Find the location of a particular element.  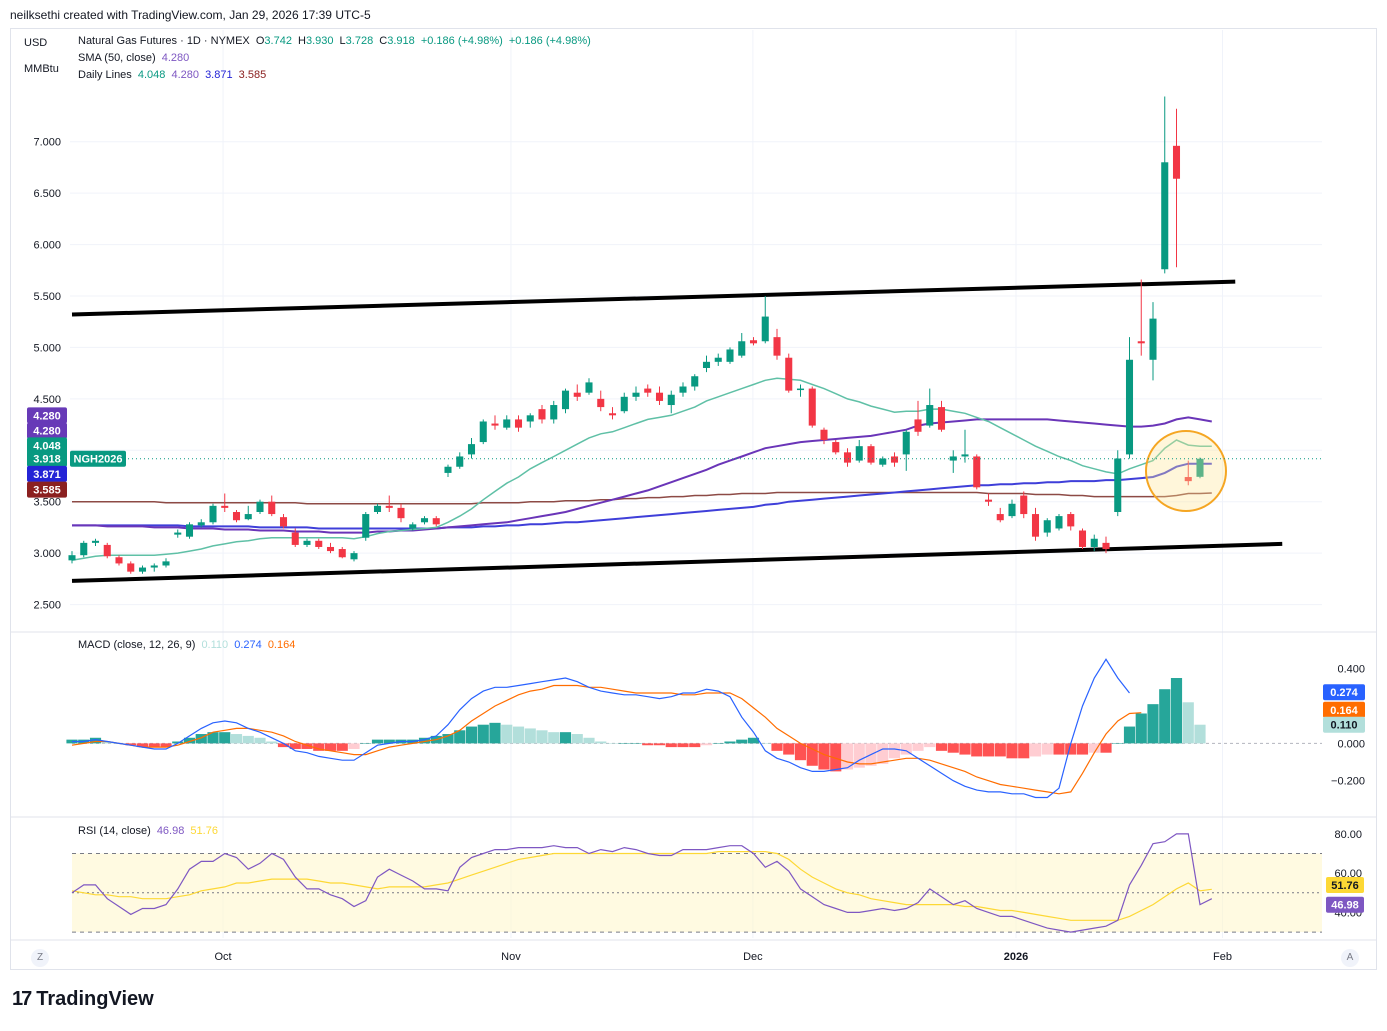

price-tick-label: 5.000 is located at coordinates (47, 348).